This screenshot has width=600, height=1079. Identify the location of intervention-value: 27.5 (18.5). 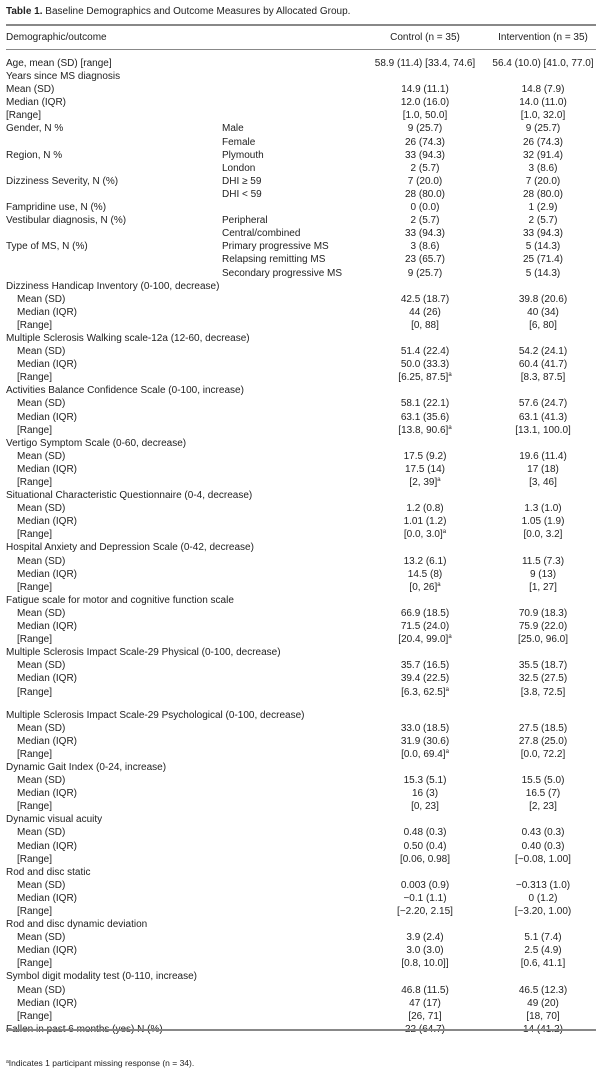
(543, 728).